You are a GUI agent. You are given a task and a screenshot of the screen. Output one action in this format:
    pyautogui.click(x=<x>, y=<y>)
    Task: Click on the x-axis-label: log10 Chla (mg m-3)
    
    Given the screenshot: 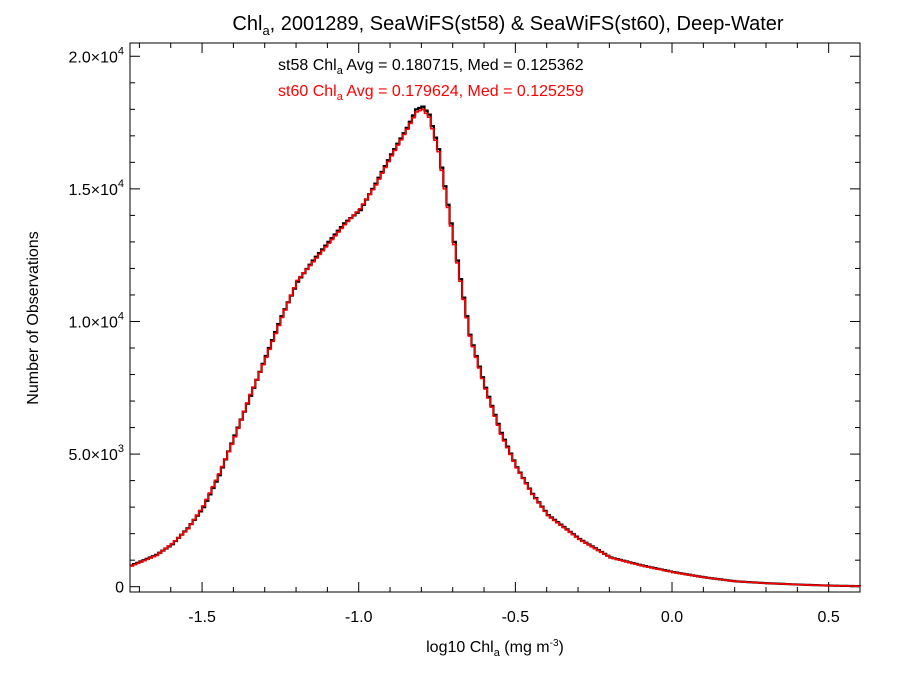 What is the action you would take?
    pyautogui.click(x=495, y=648)
    